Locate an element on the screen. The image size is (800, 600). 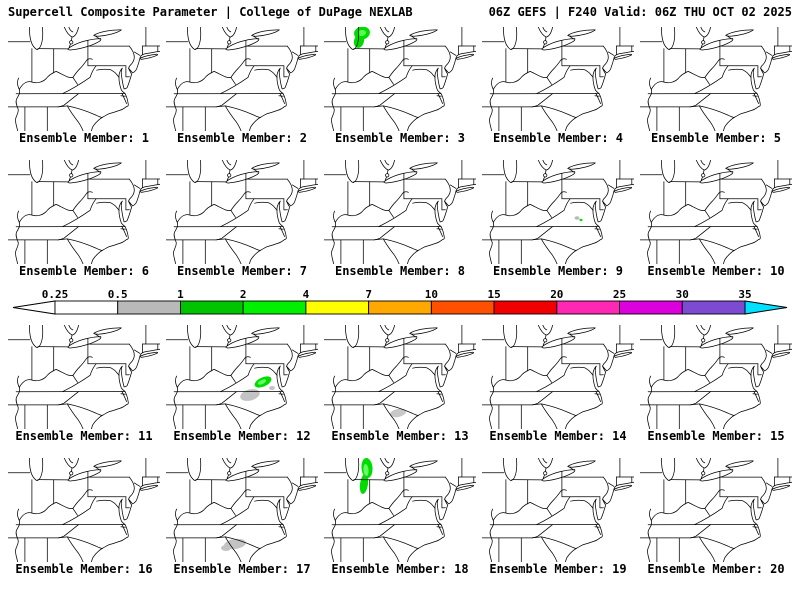
ensemble-member-label: Ensemble Member: 19 is located at coordinates (558, 569).